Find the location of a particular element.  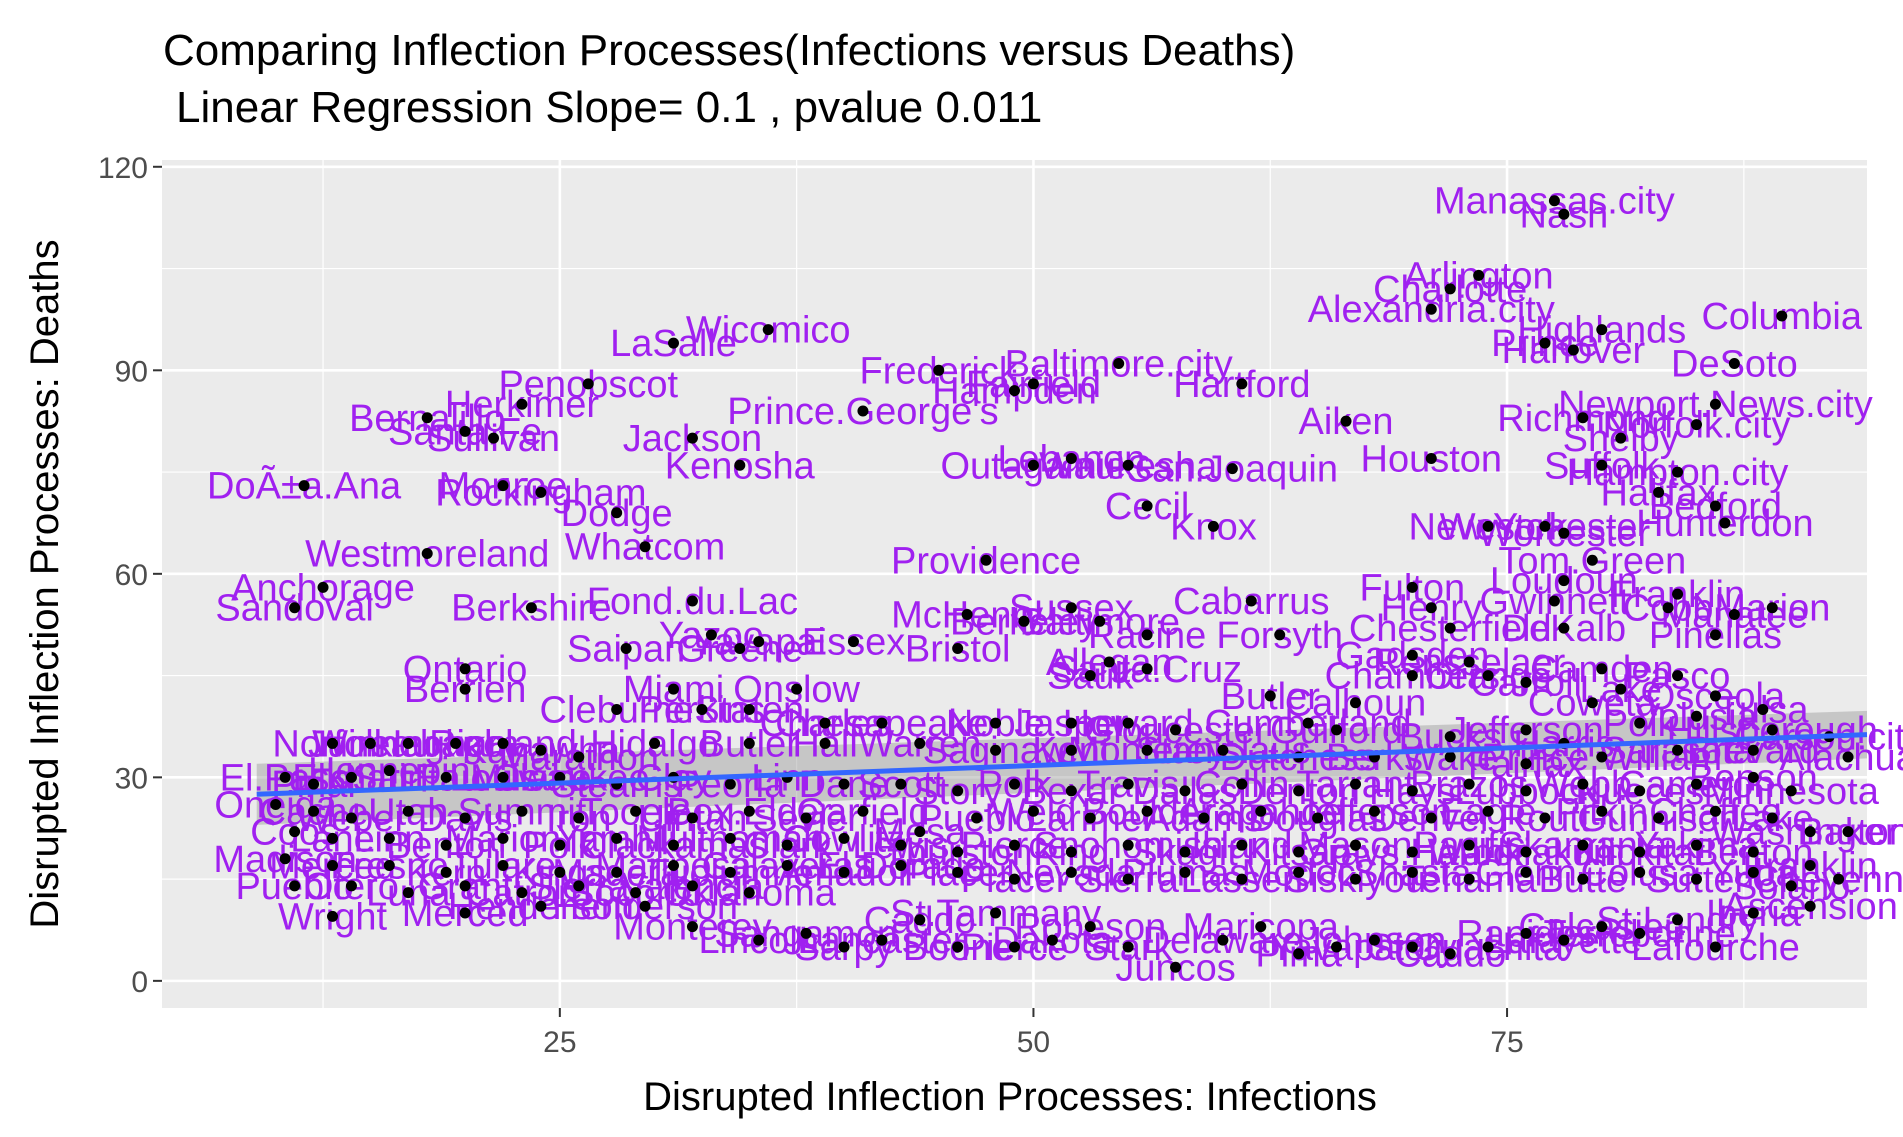

x-tick-label: 50 is located at coordinates (1033, 1042).